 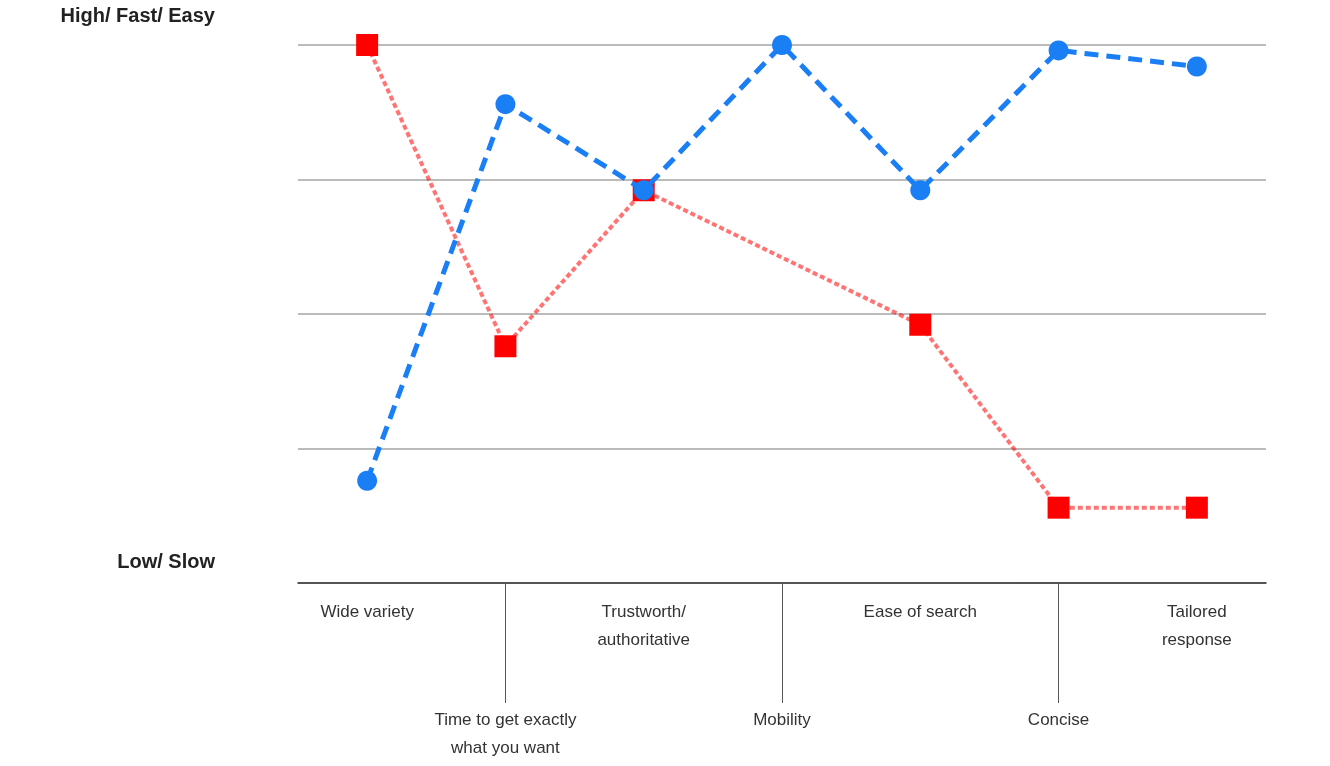 I want to click on x-tick-label: Mobility, so click(x=782, y=719).